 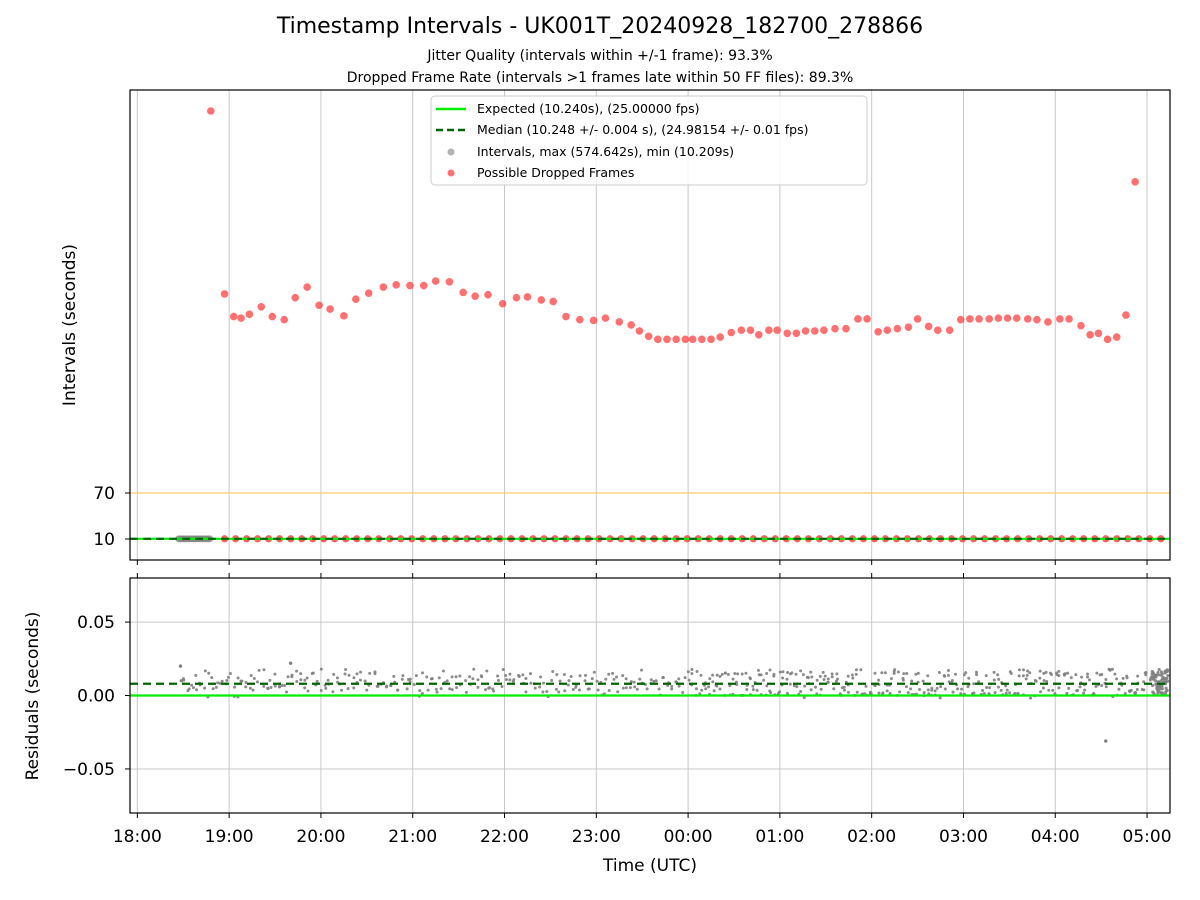 What do you see at coordinates (504, 837) in the screenshot?
I see `x-tick-label: 22:00` at bounding box center [504, 837].